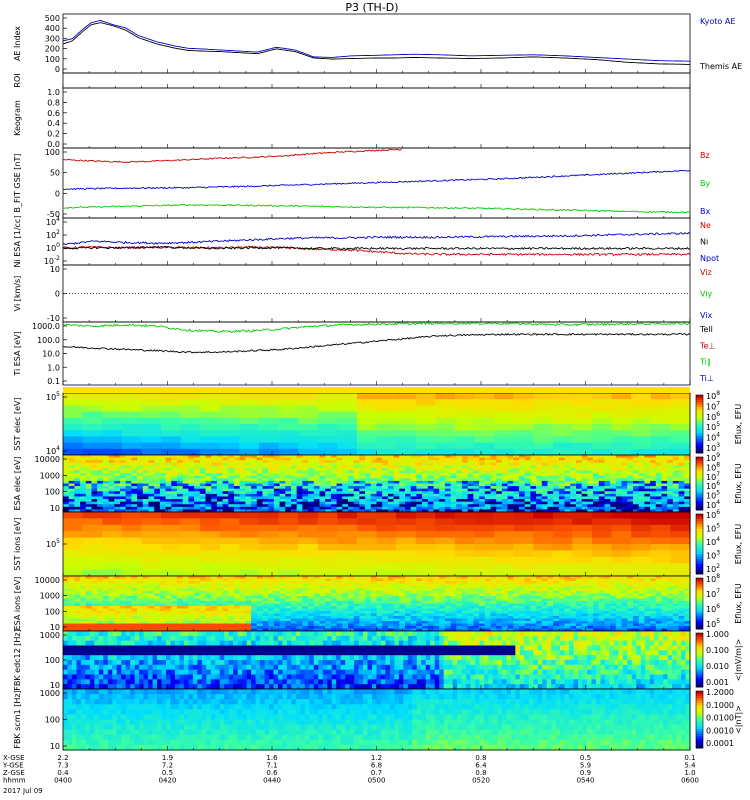 The image size is (750, 800). I want to click on colorbar-tick-label: 103, so click(713, 555).